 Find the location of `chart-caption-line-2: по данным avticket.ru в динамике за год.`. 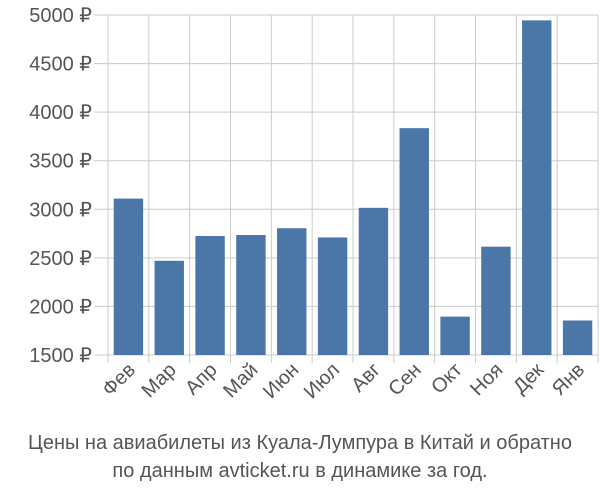

chart-caption-line-2: по данным avticket.ru в динамике за год. is located at coordinates (300, 471).